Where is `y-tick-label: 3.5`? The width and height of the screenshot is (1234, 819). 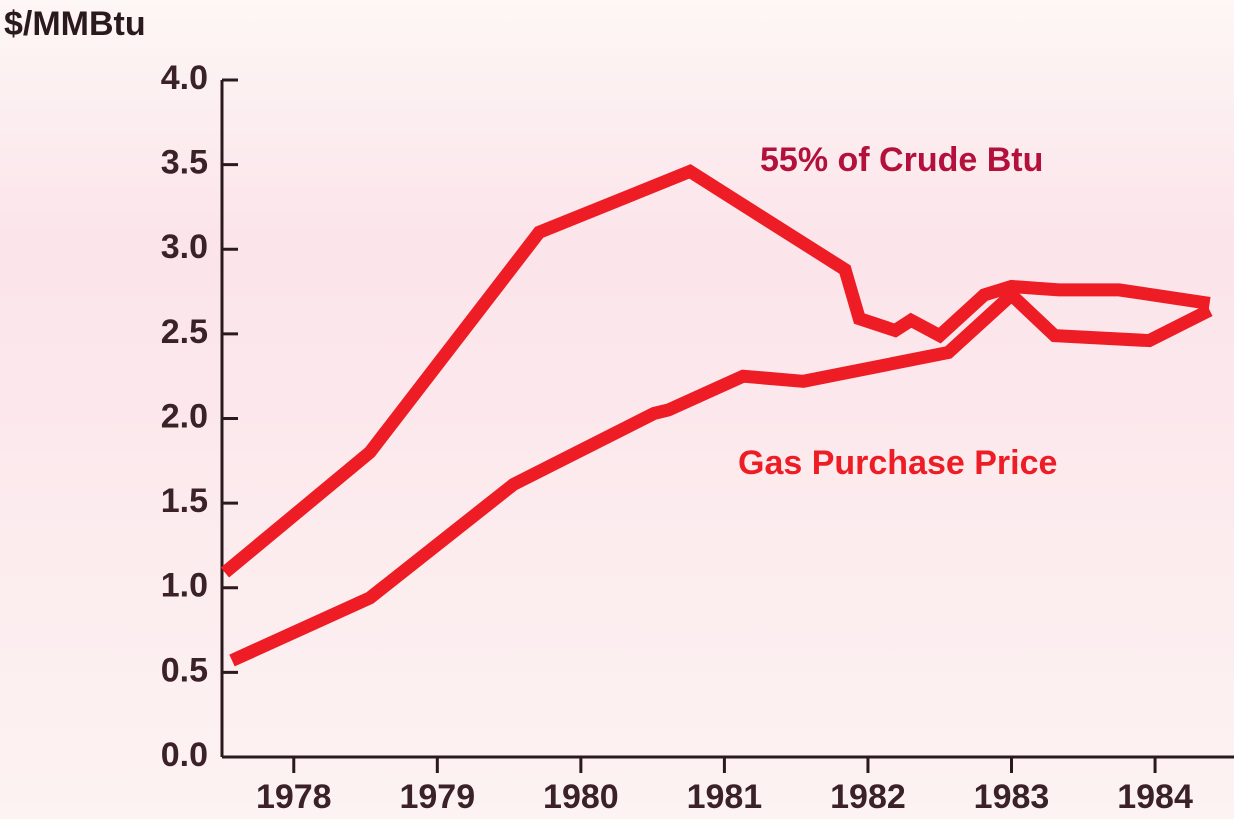
y-tick-label: 3.5 is located at coordinates (184, 163).